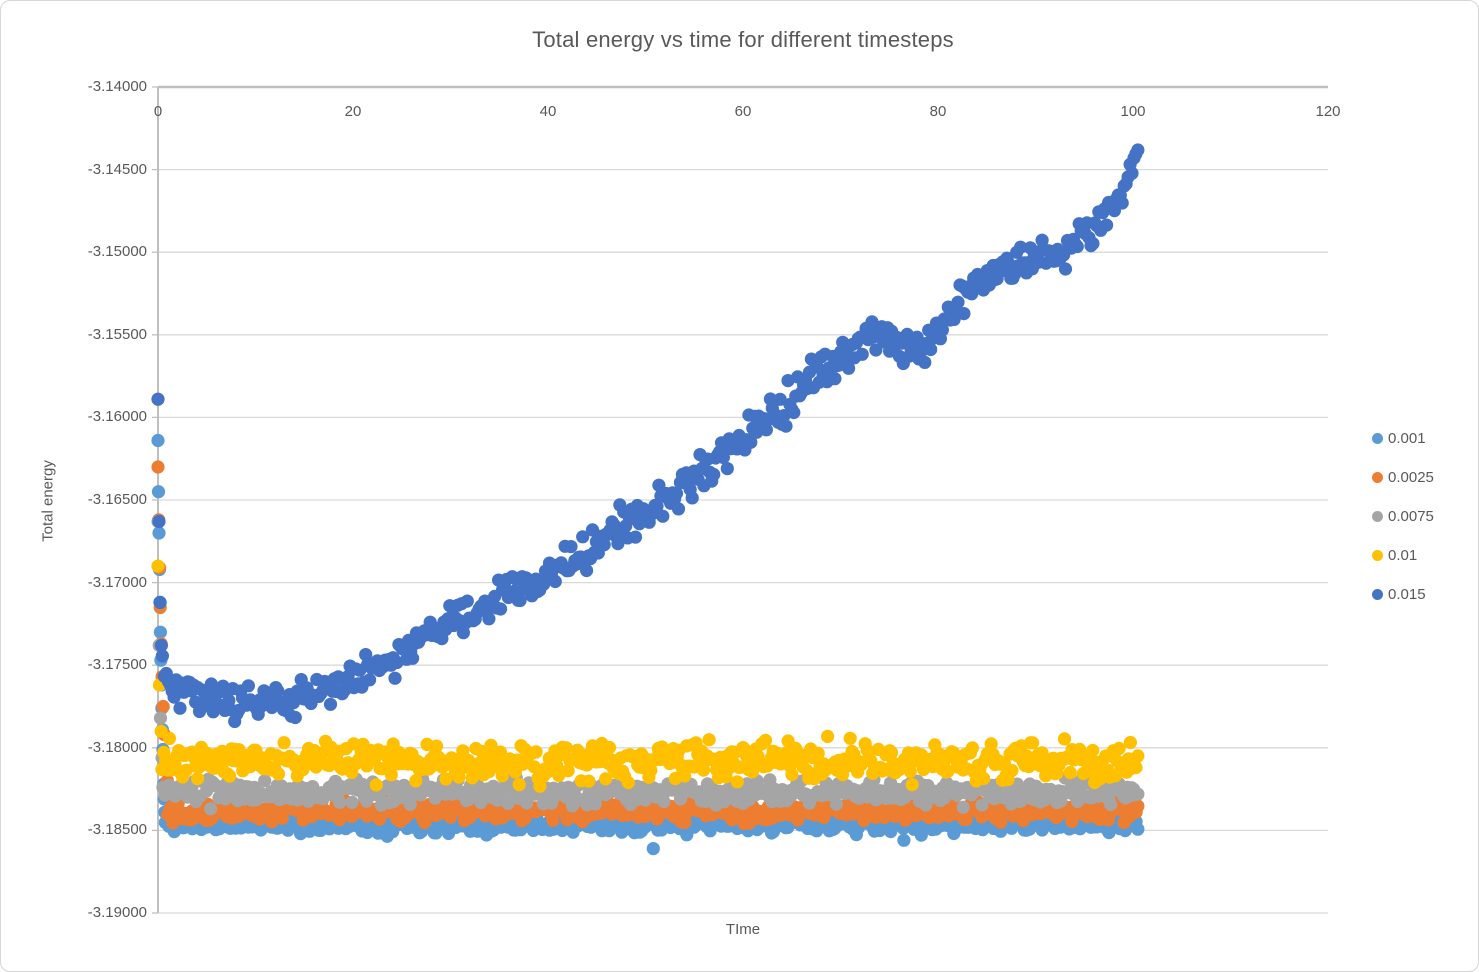 This screenshot has width=1479, height=972. Describe the element at coordinates (1411, 516) in the screenshot. I see `legend-label: 0.0075` at that location.